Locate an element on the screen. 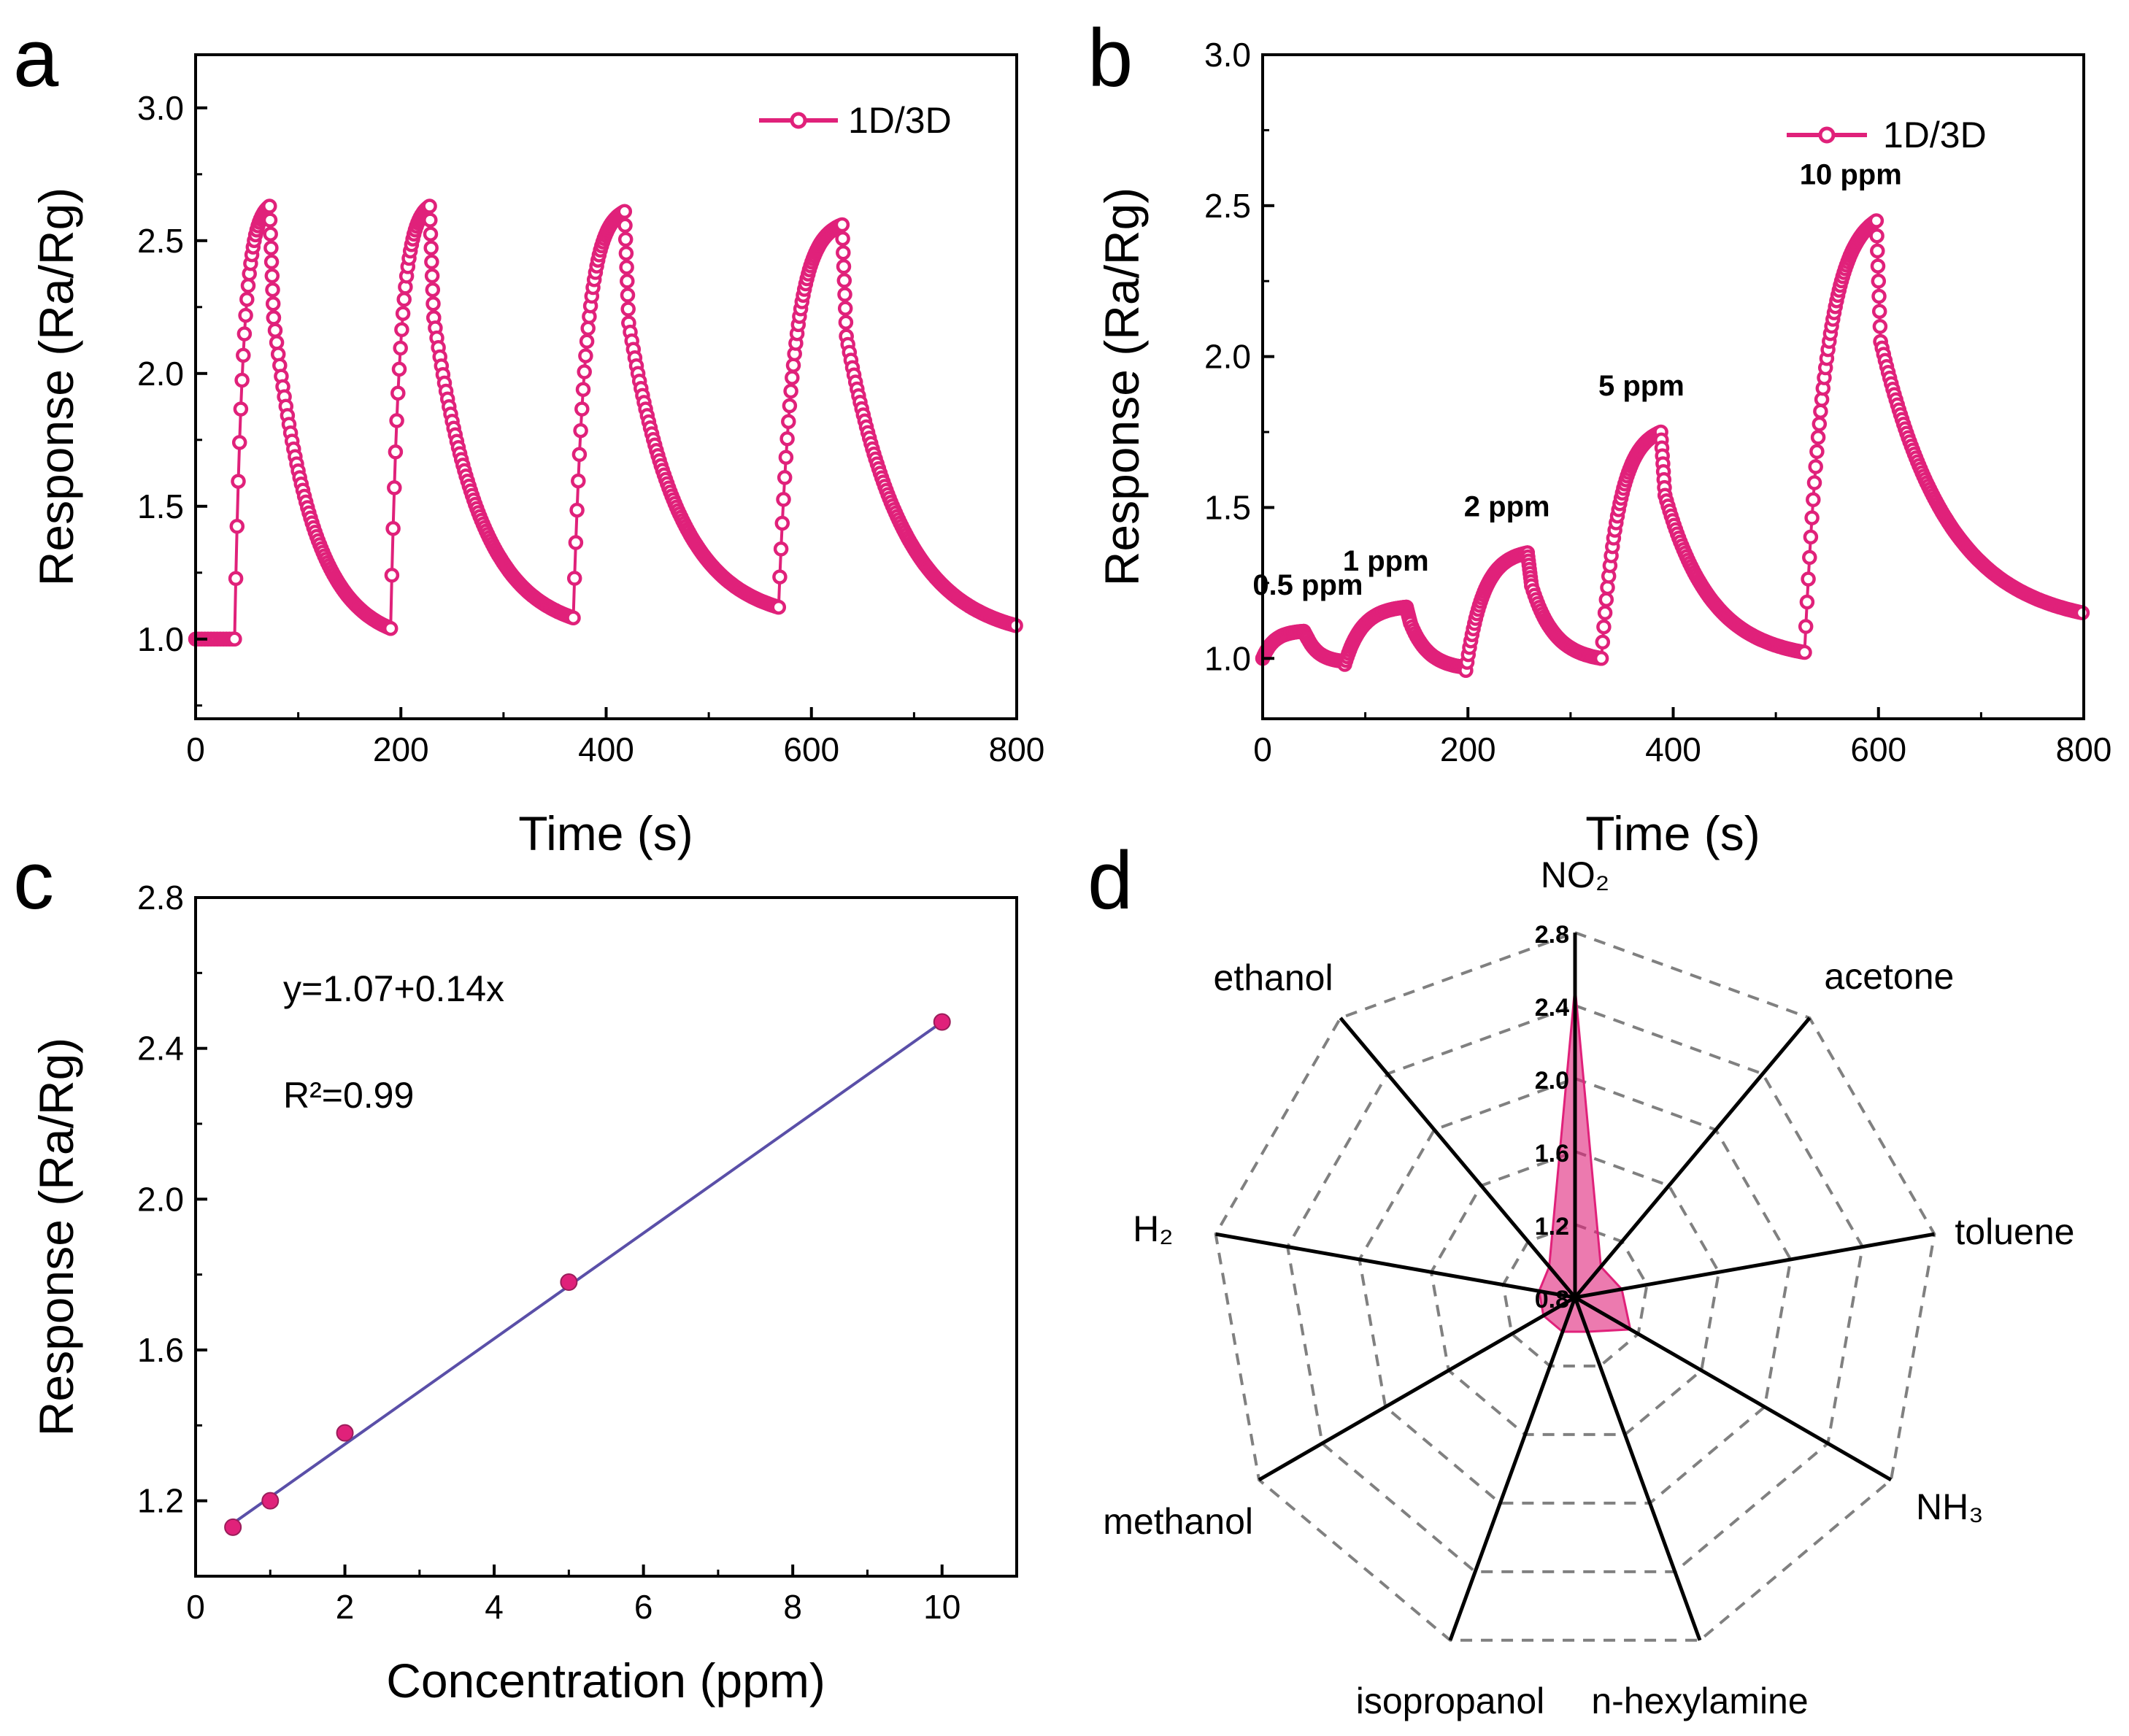 The height and width of the screenshot is (1736, 2129). panel-c-fit-line is located at coordinates (587, 1272).